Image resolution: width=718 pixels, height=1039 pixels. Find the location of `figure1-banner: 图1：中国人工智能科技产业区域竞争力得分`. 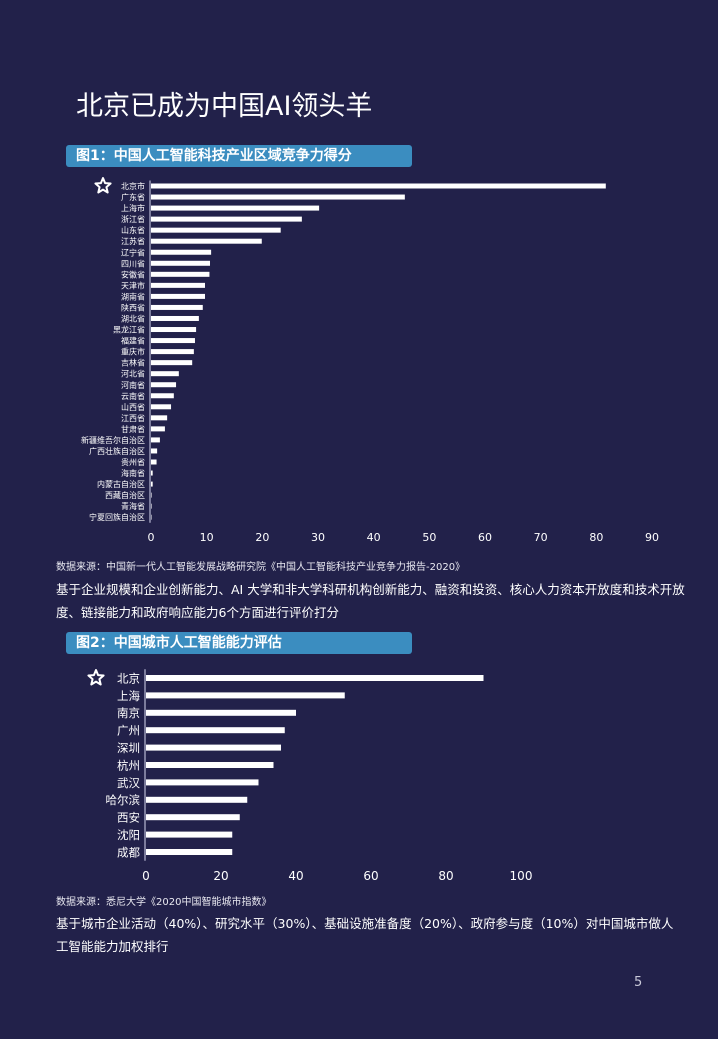

figure1-banner: 图1：中国人工智能科技产业区域竞争力得分 is located at coordinates (239, 156).